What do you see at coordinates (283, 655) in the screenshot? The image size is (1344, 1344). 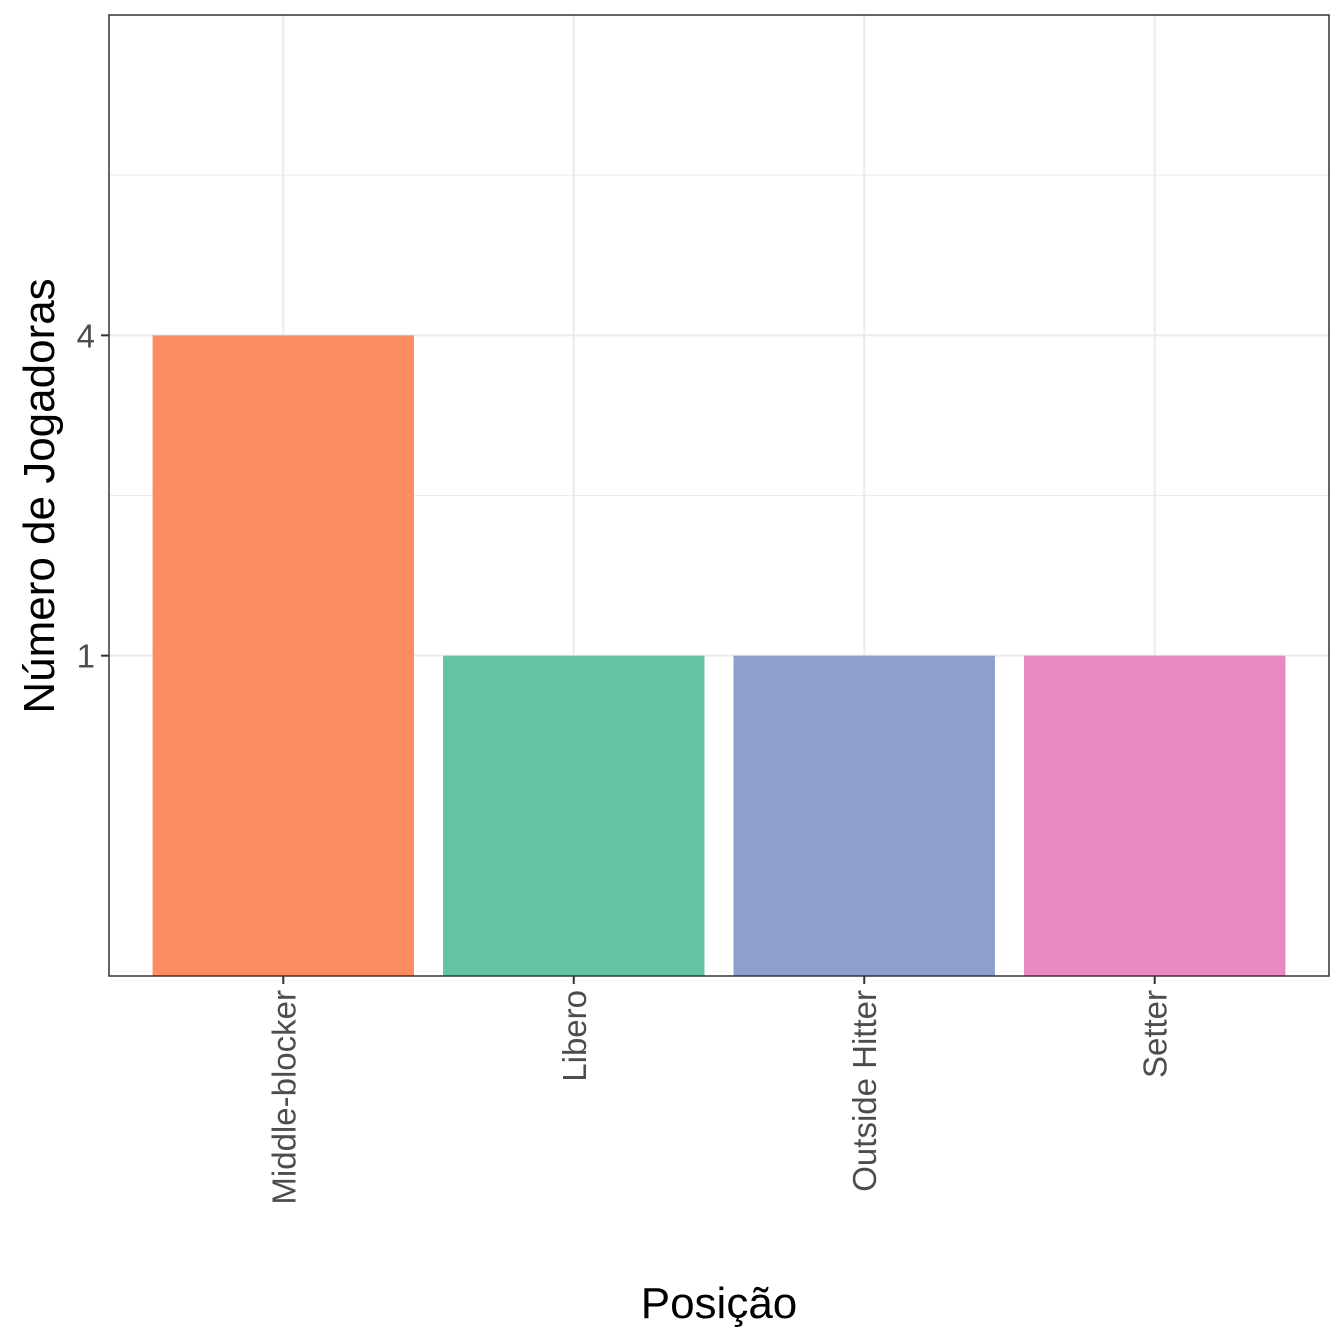 I see `bar-middle-blocker` at bounding box center [283, 655].